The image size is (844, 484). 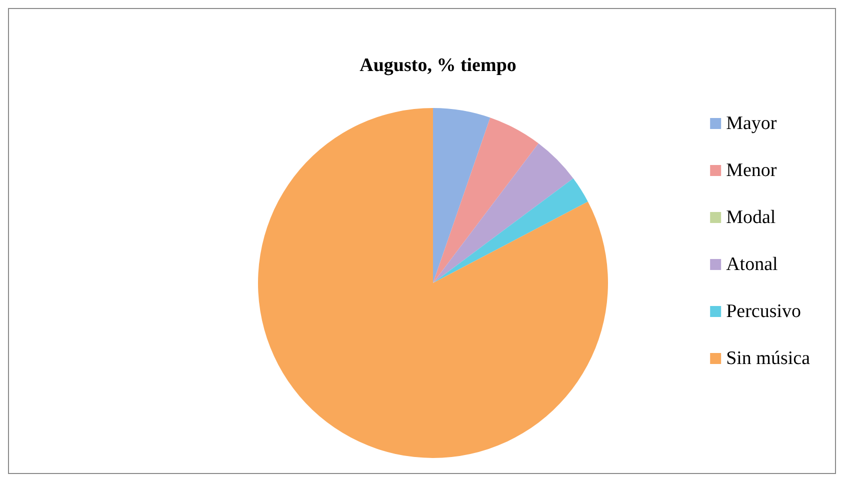 What do you see at coordinates (768, 358) in the screenshot?
I see `legend-label: Sin música` at bounding box center [768, 358].